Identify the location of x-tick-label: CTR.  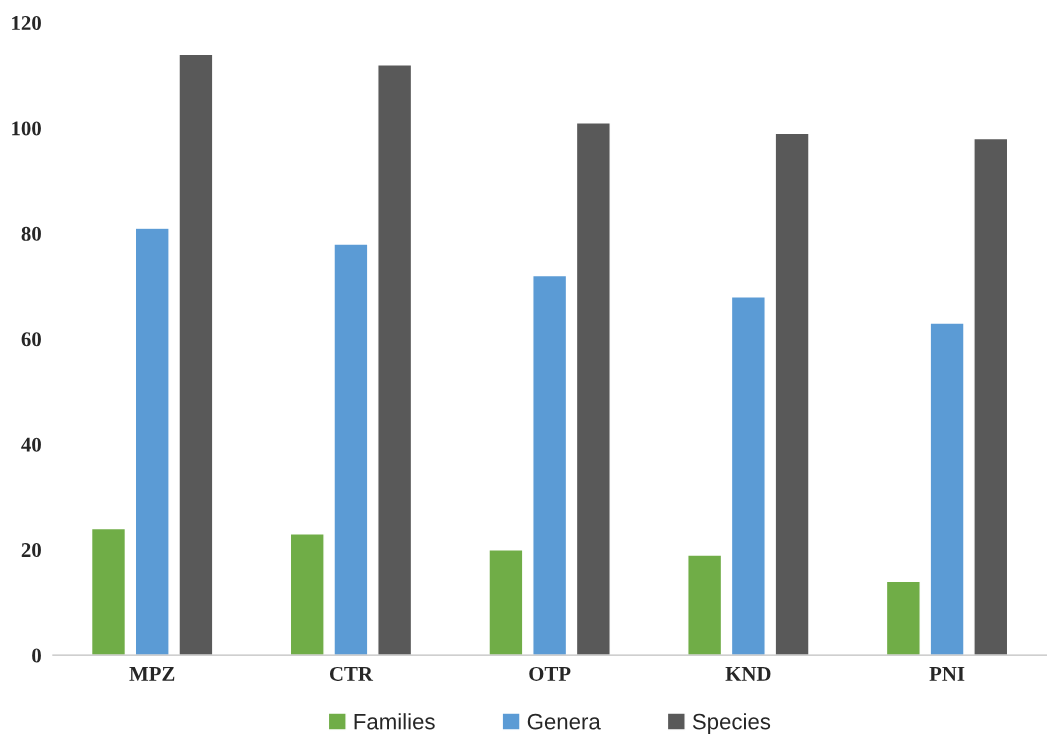
(351, 673).